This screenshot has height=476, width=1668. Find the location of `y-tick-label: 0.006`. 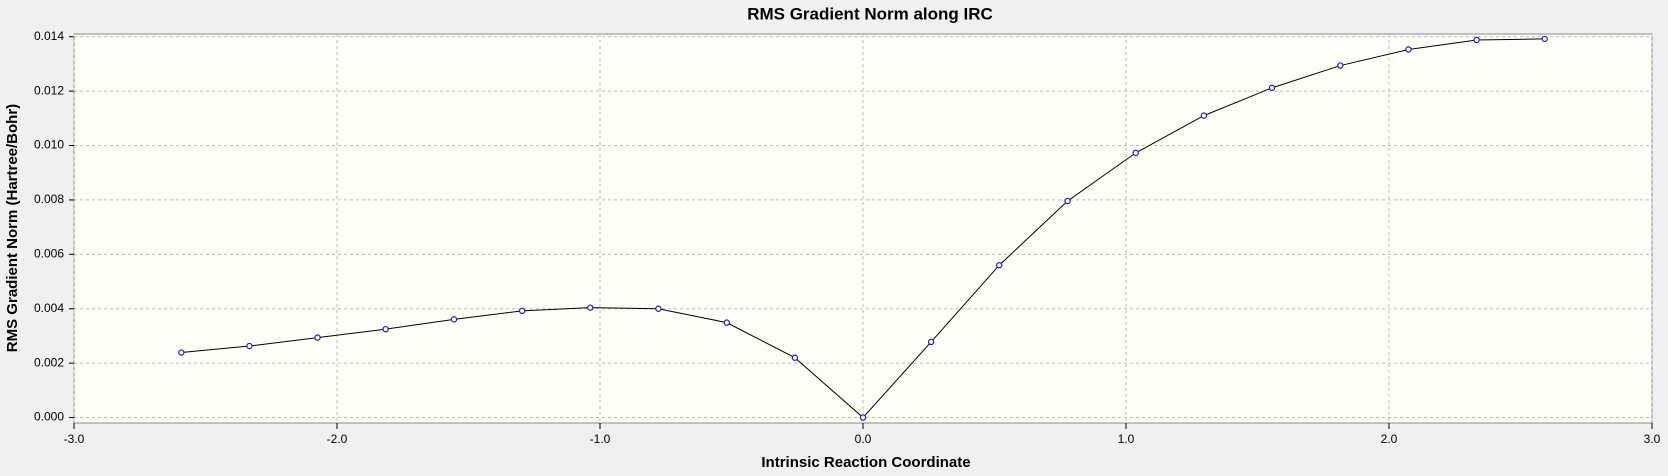

y-tick-label: 0.006 is located at coordinates (49, 254).